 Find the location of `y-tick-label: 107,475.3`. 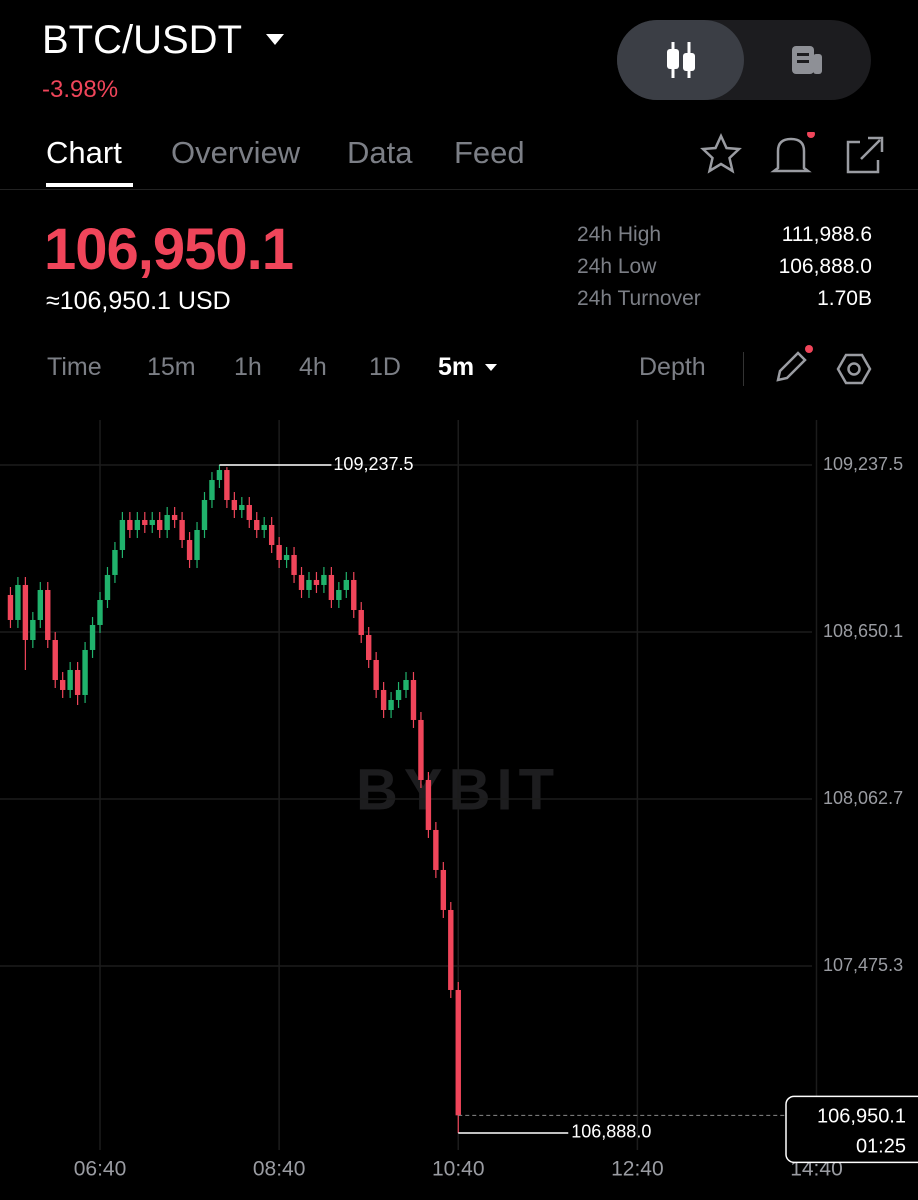

y-tick-label: 107,475.3 is located at coordinates (863, 965).